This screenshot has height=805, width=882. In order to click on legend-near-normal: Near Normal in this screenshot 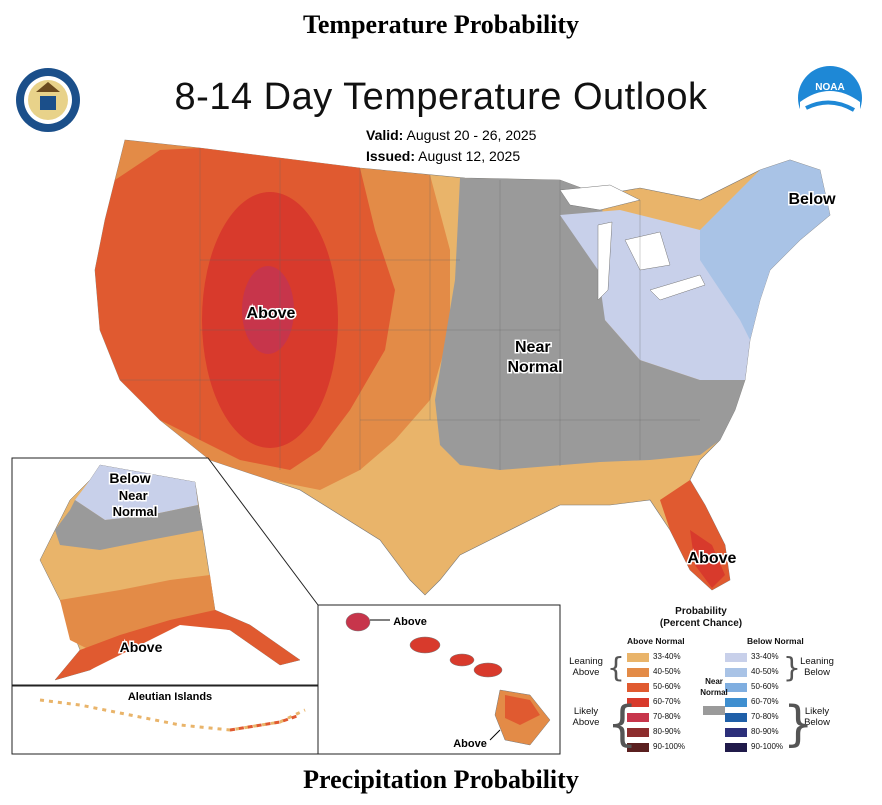, I will do `click(714, 687)`.